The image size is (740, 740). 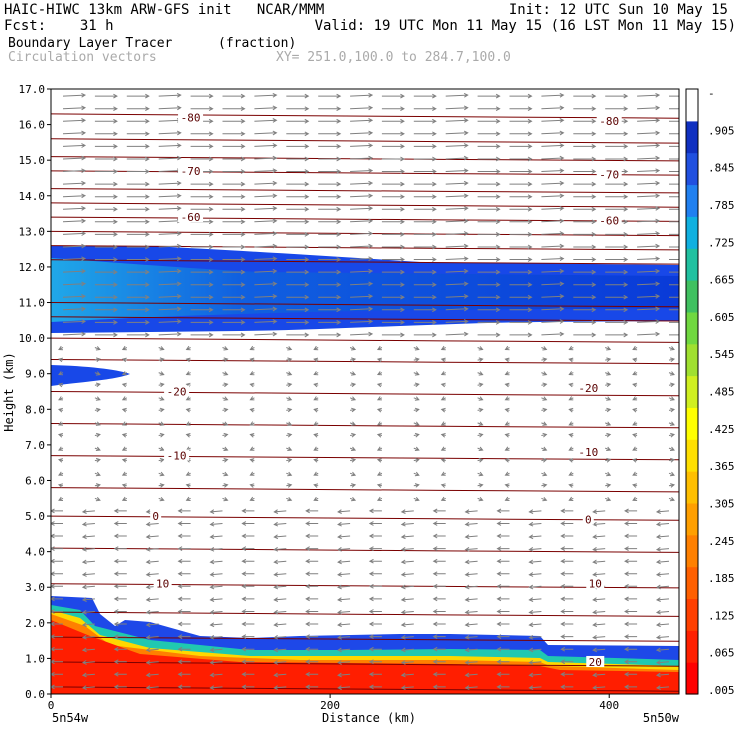 I want to click on x-endpoint-right: 5n50w, so click(x=661, y=718).